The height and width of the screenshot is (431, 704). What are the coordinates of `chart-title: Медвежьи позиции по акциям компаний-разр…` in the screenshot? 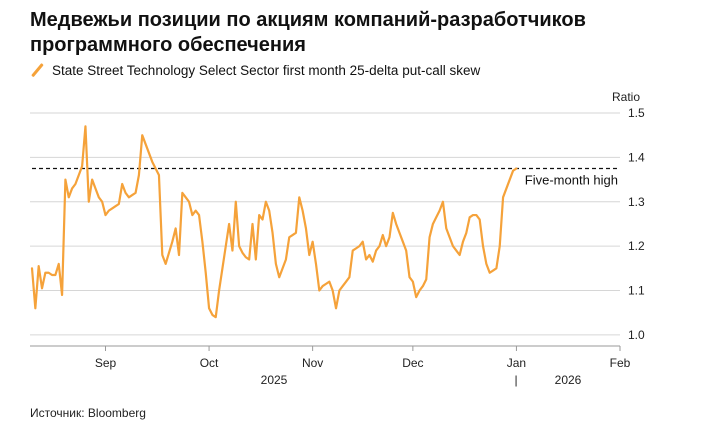 It's located at (308, 32).